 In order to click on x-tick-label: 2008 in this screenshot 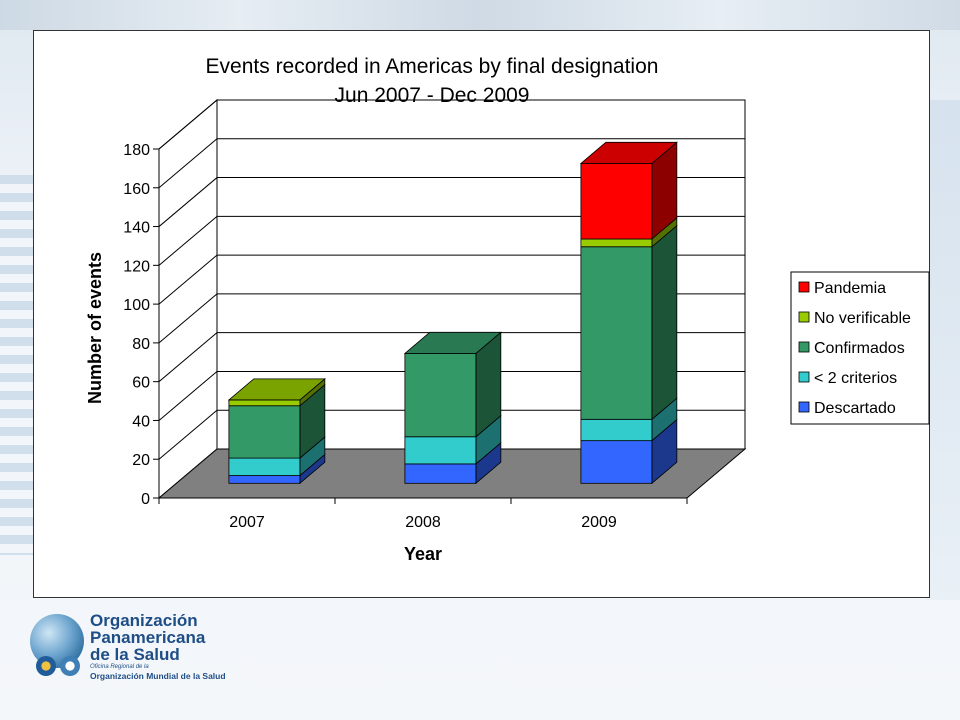, I will do `click(423, 522)`.